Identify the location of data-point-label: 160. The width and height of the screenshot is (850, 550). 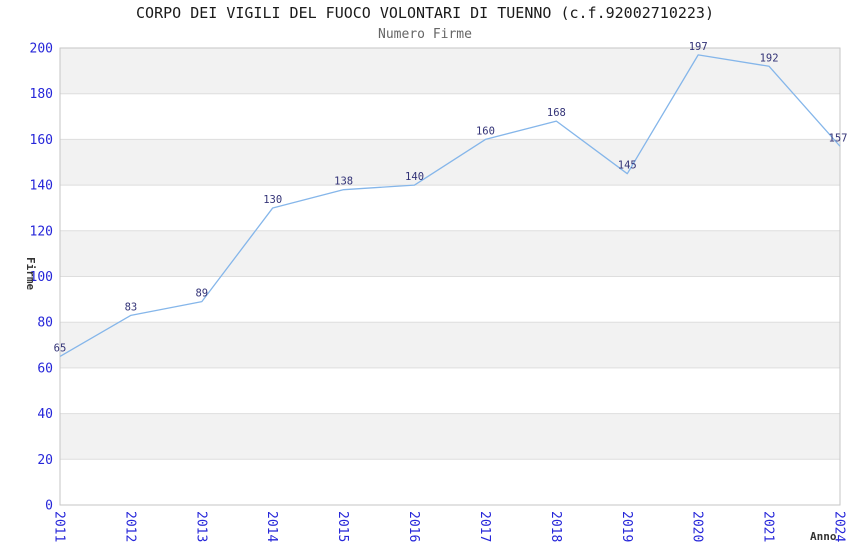
(485, 131).